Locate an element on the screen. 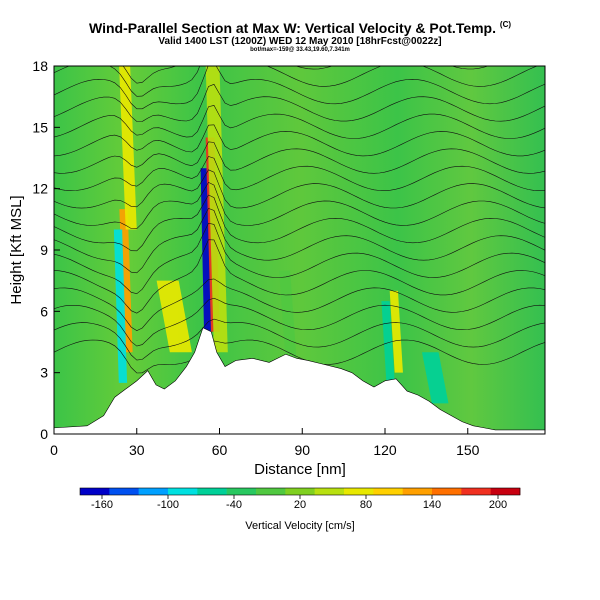  x-tick-label: 0 is located at coordinates (54, 450).